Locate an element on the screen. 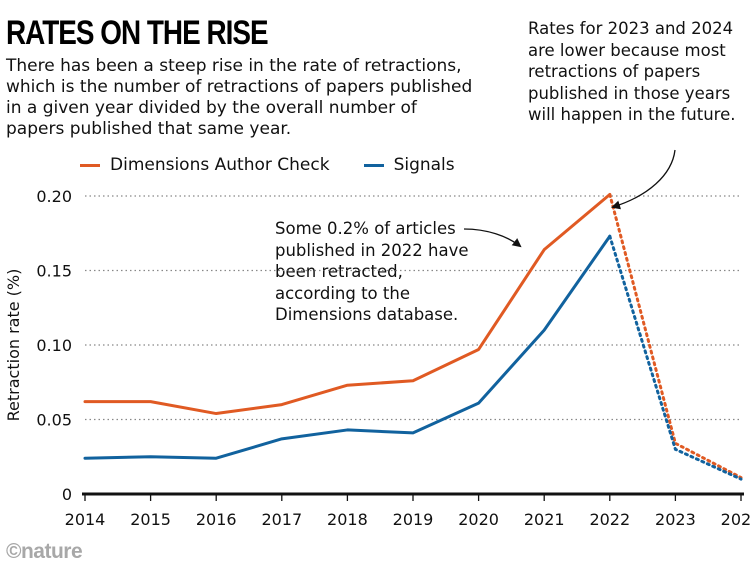 The width and height of the screenshot is (751, 580). y-axis-ticks: 0 0.05 0.10 0.15 0.20 is located at coordinates (54, 345).